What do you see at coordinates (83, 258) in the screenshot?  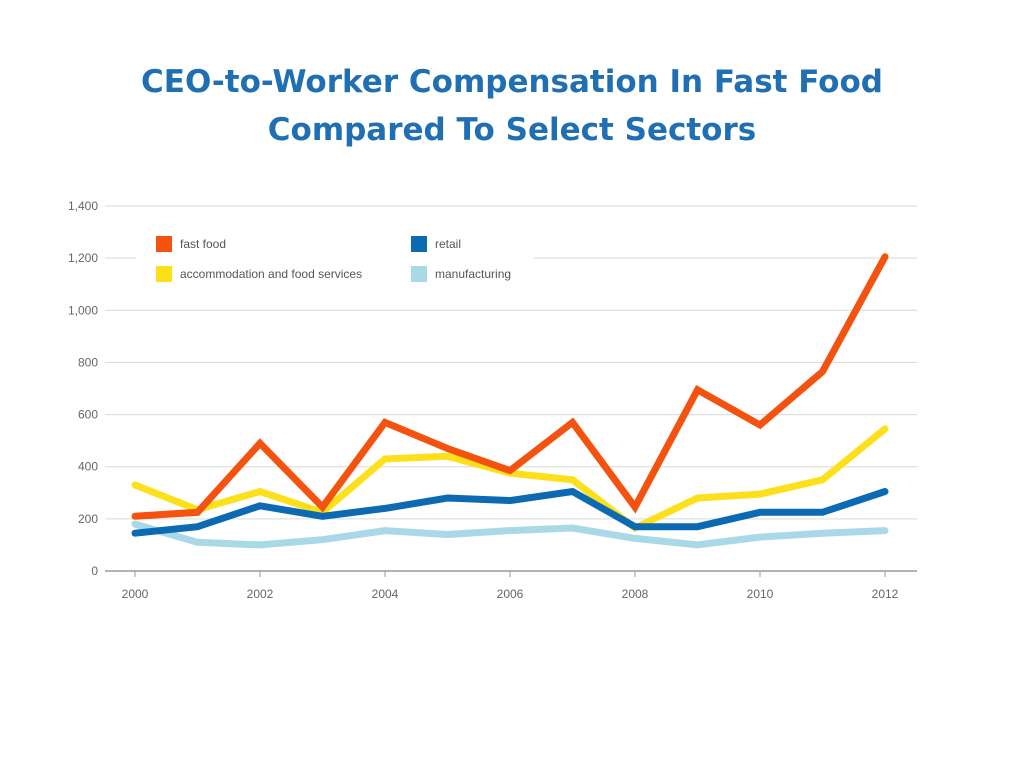 I see `y-tick-label-1200: 1,200` at bounding box center [83, 258].